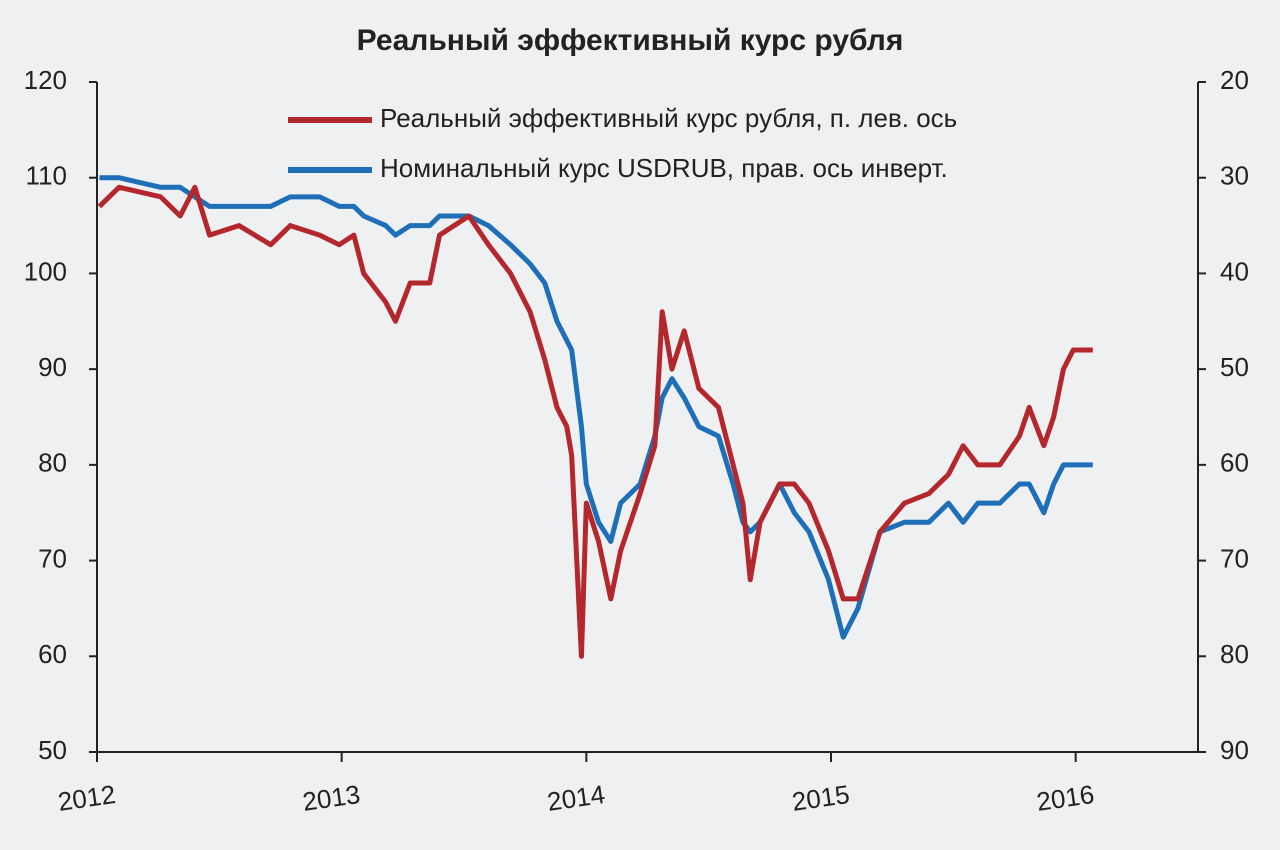 Image resolution: width=1280 pixels, height=850 pixels. What do you see at coordinates (45, 271) in the screenshot?
I see `y-tick-label: 100` at bounding box center [45, 271].